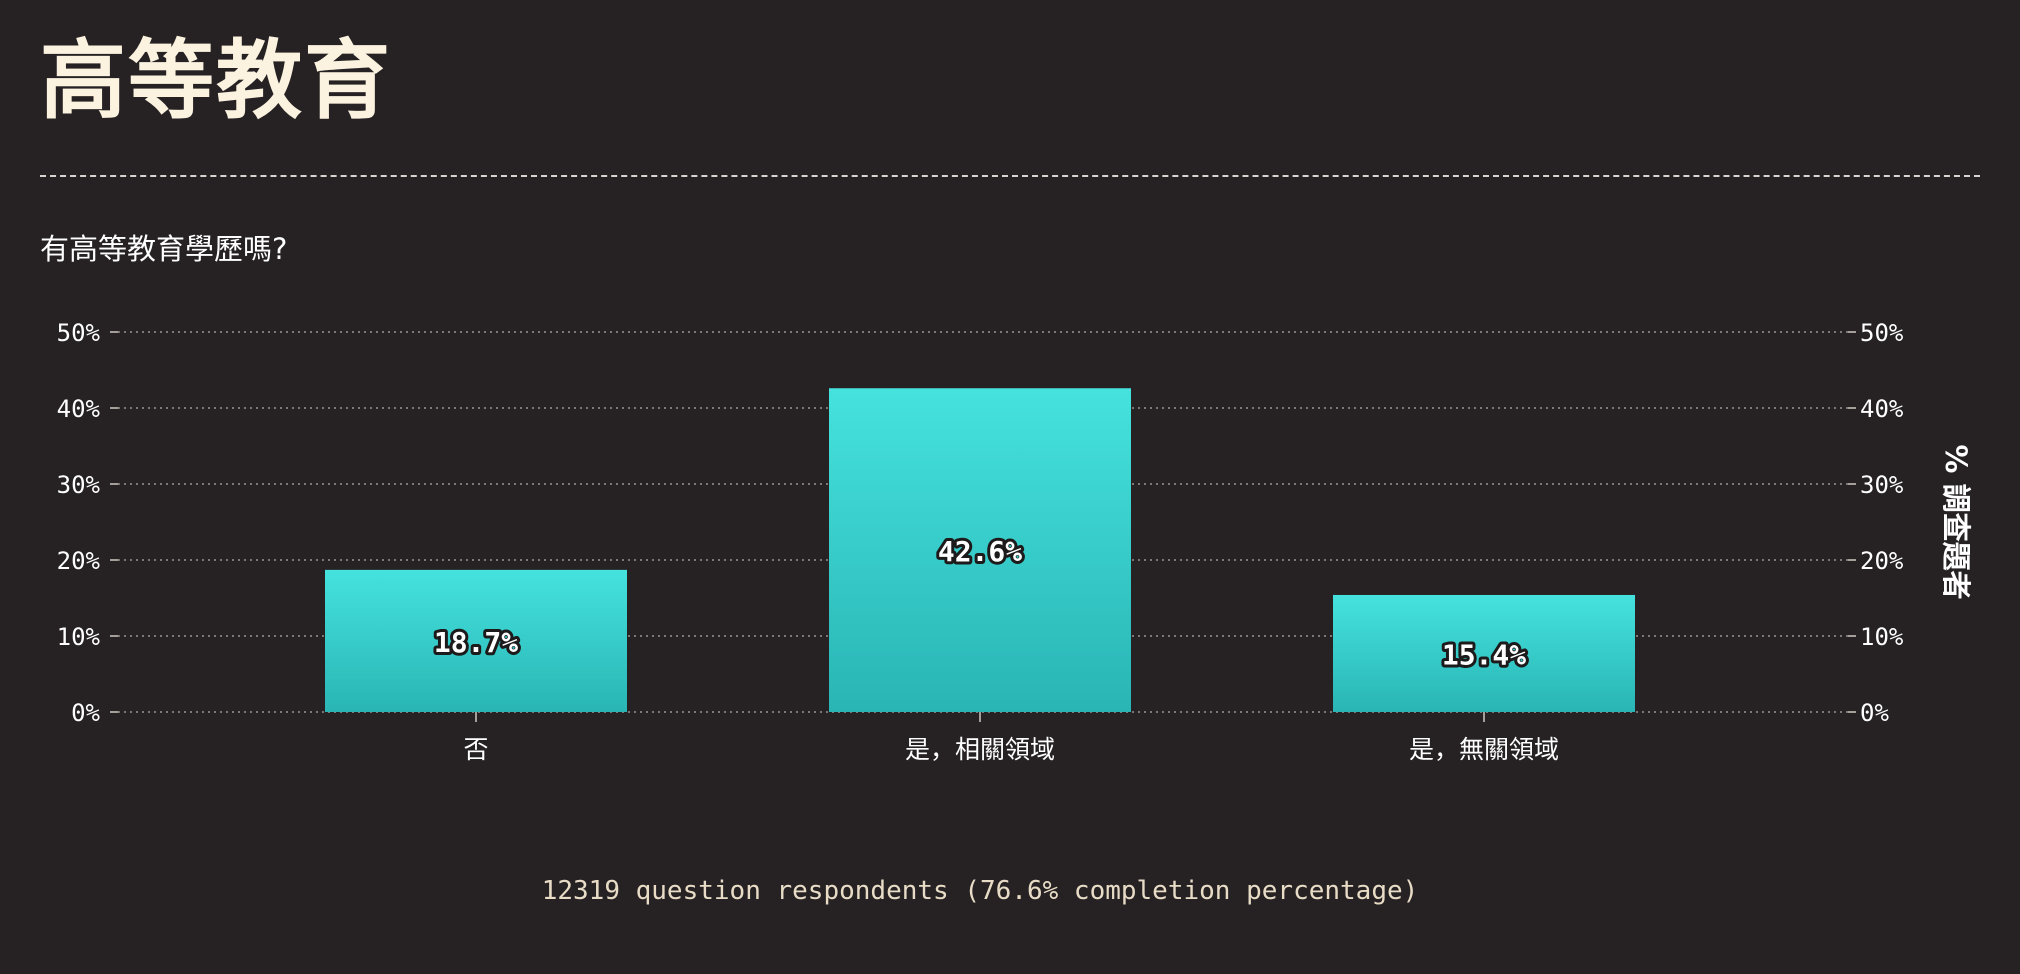 The width and height of the screenshot is (2020, 974). Describe the element at coordinates (87, 523) in the screenshot. I see `y-axis-left: 0% 10% 20% 30% 40% 50%` at that location.